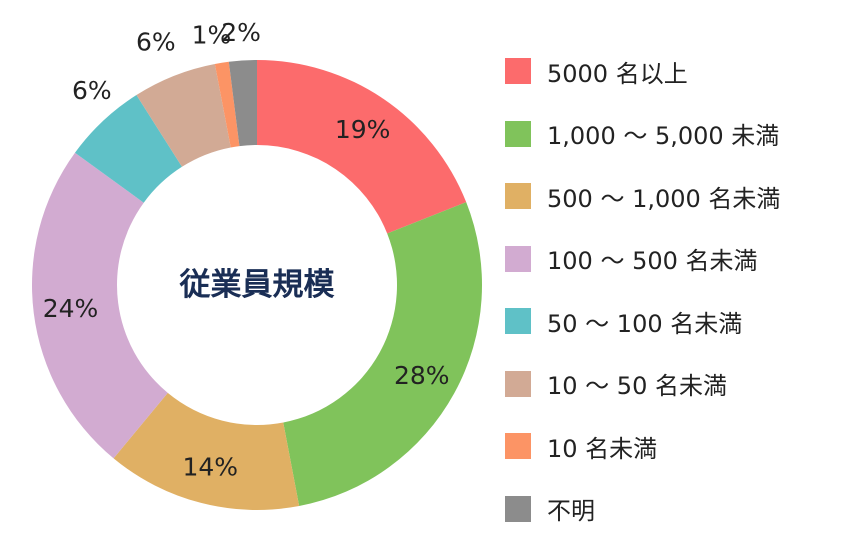 Image resolution: width=858 pixels, height=540 pixels. I want to click on legend-item-5: 50 〜 100 名未満, so click(642, 321).